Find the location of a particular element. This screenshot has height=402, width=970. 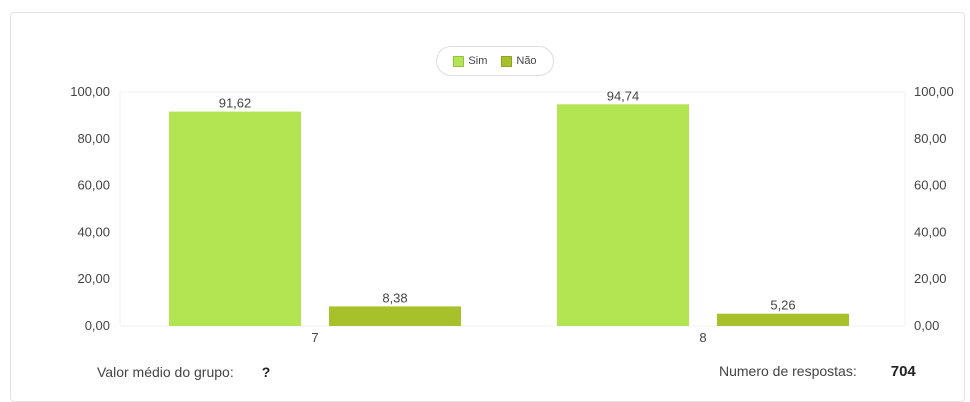

legend-label-nao: Não is located at coordinates (526, 61).